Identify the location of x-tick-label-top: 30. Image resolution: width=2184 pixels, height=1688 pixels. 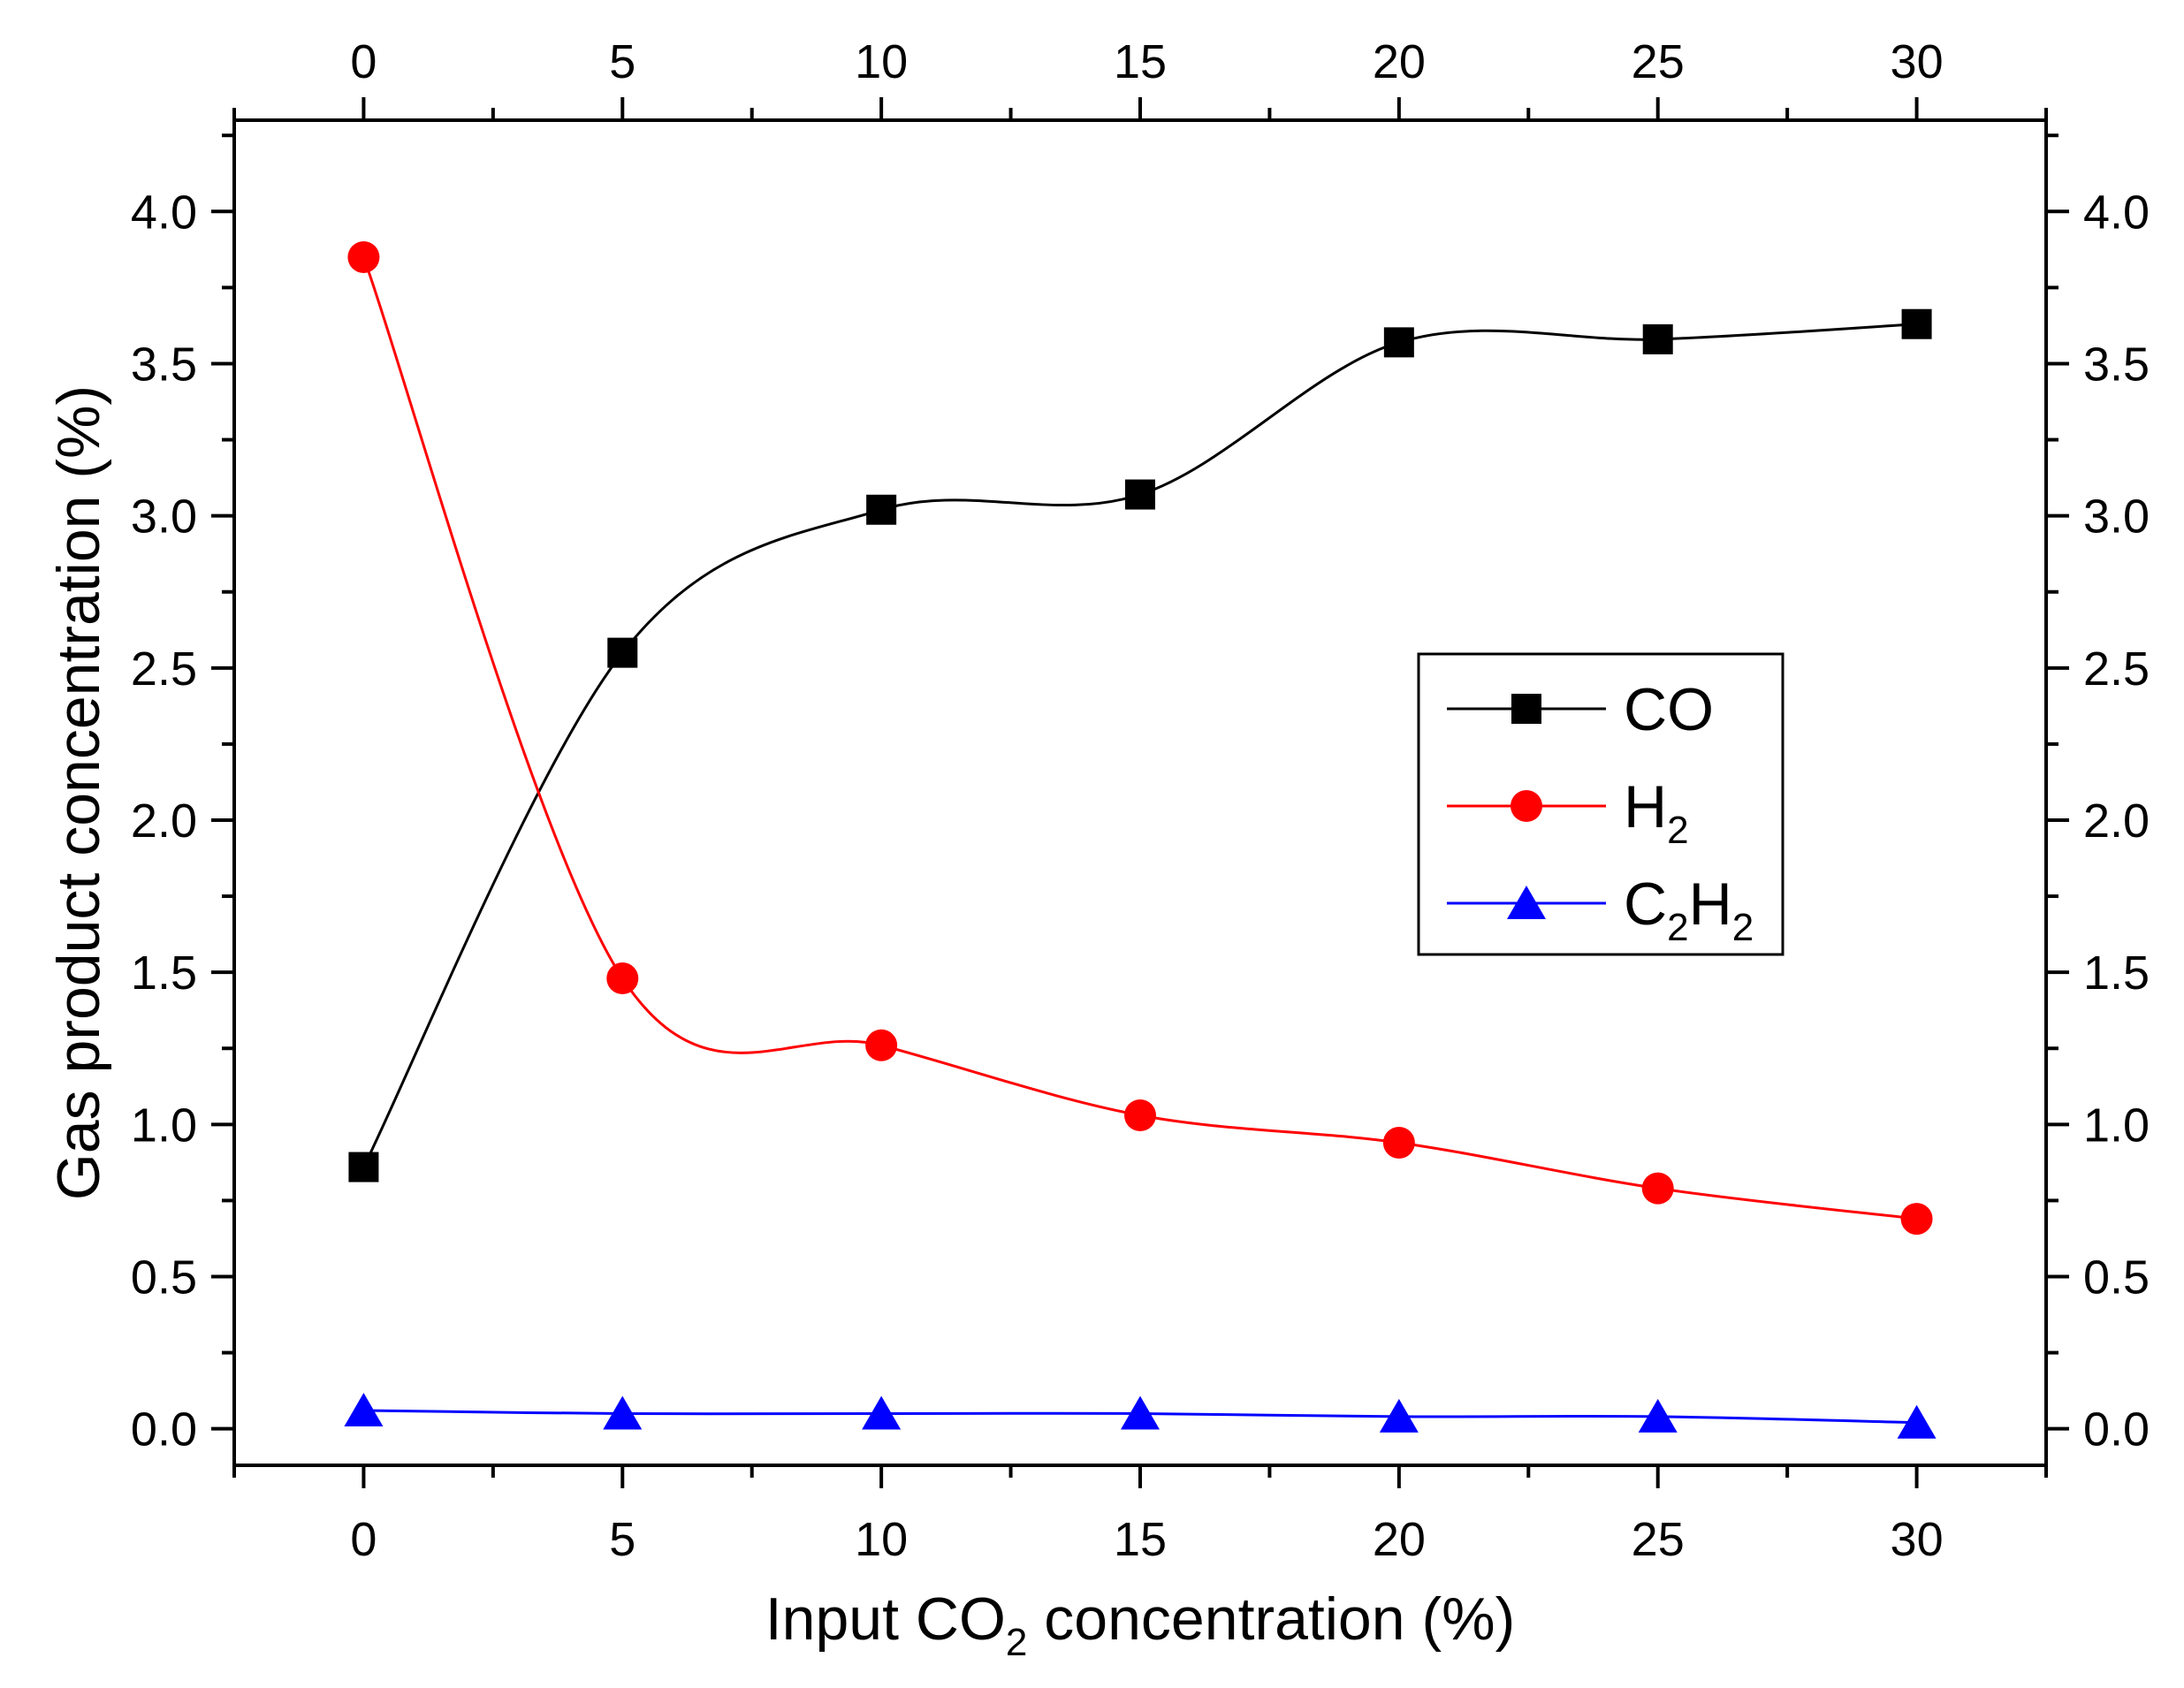
(1917, 61).